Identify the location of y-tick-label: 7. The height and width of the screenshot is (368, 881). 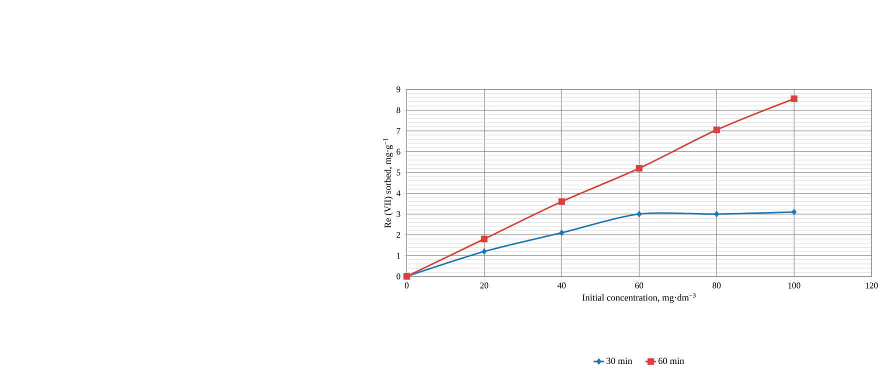
(398, 131).